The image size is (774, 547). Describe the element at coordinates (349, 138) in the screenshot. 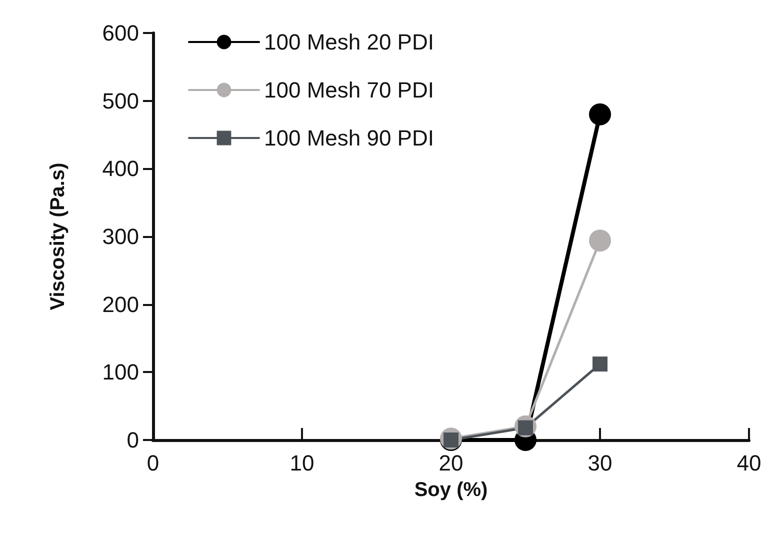

I see `legend-label: 100 Mesh 90 PDI` at that location.